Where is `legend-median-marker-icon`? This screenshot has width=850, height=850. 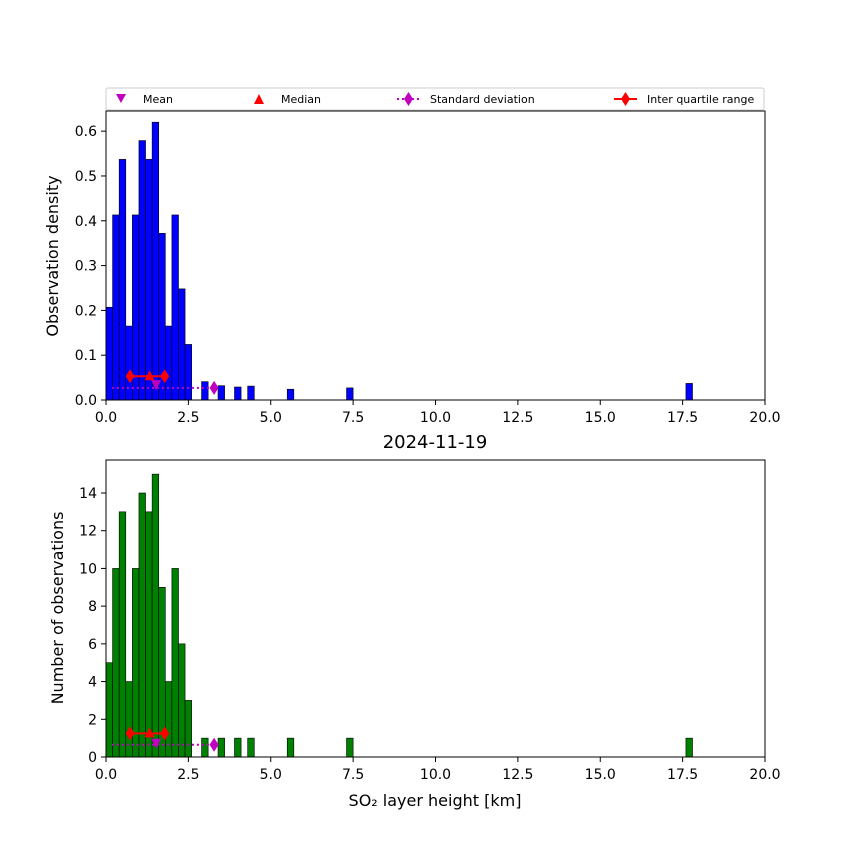
legend-median-marker-icon is located at coordinates (259, 99).